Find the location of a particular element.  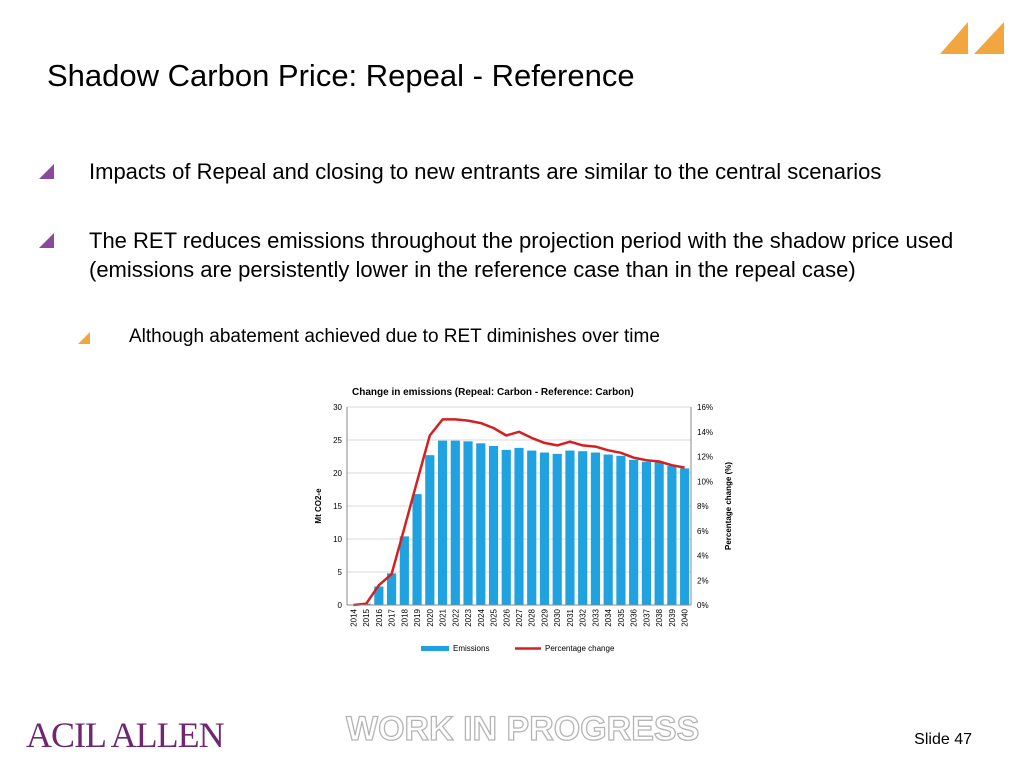

x-tick-label: 2038 is located at coordinates (659, 617).